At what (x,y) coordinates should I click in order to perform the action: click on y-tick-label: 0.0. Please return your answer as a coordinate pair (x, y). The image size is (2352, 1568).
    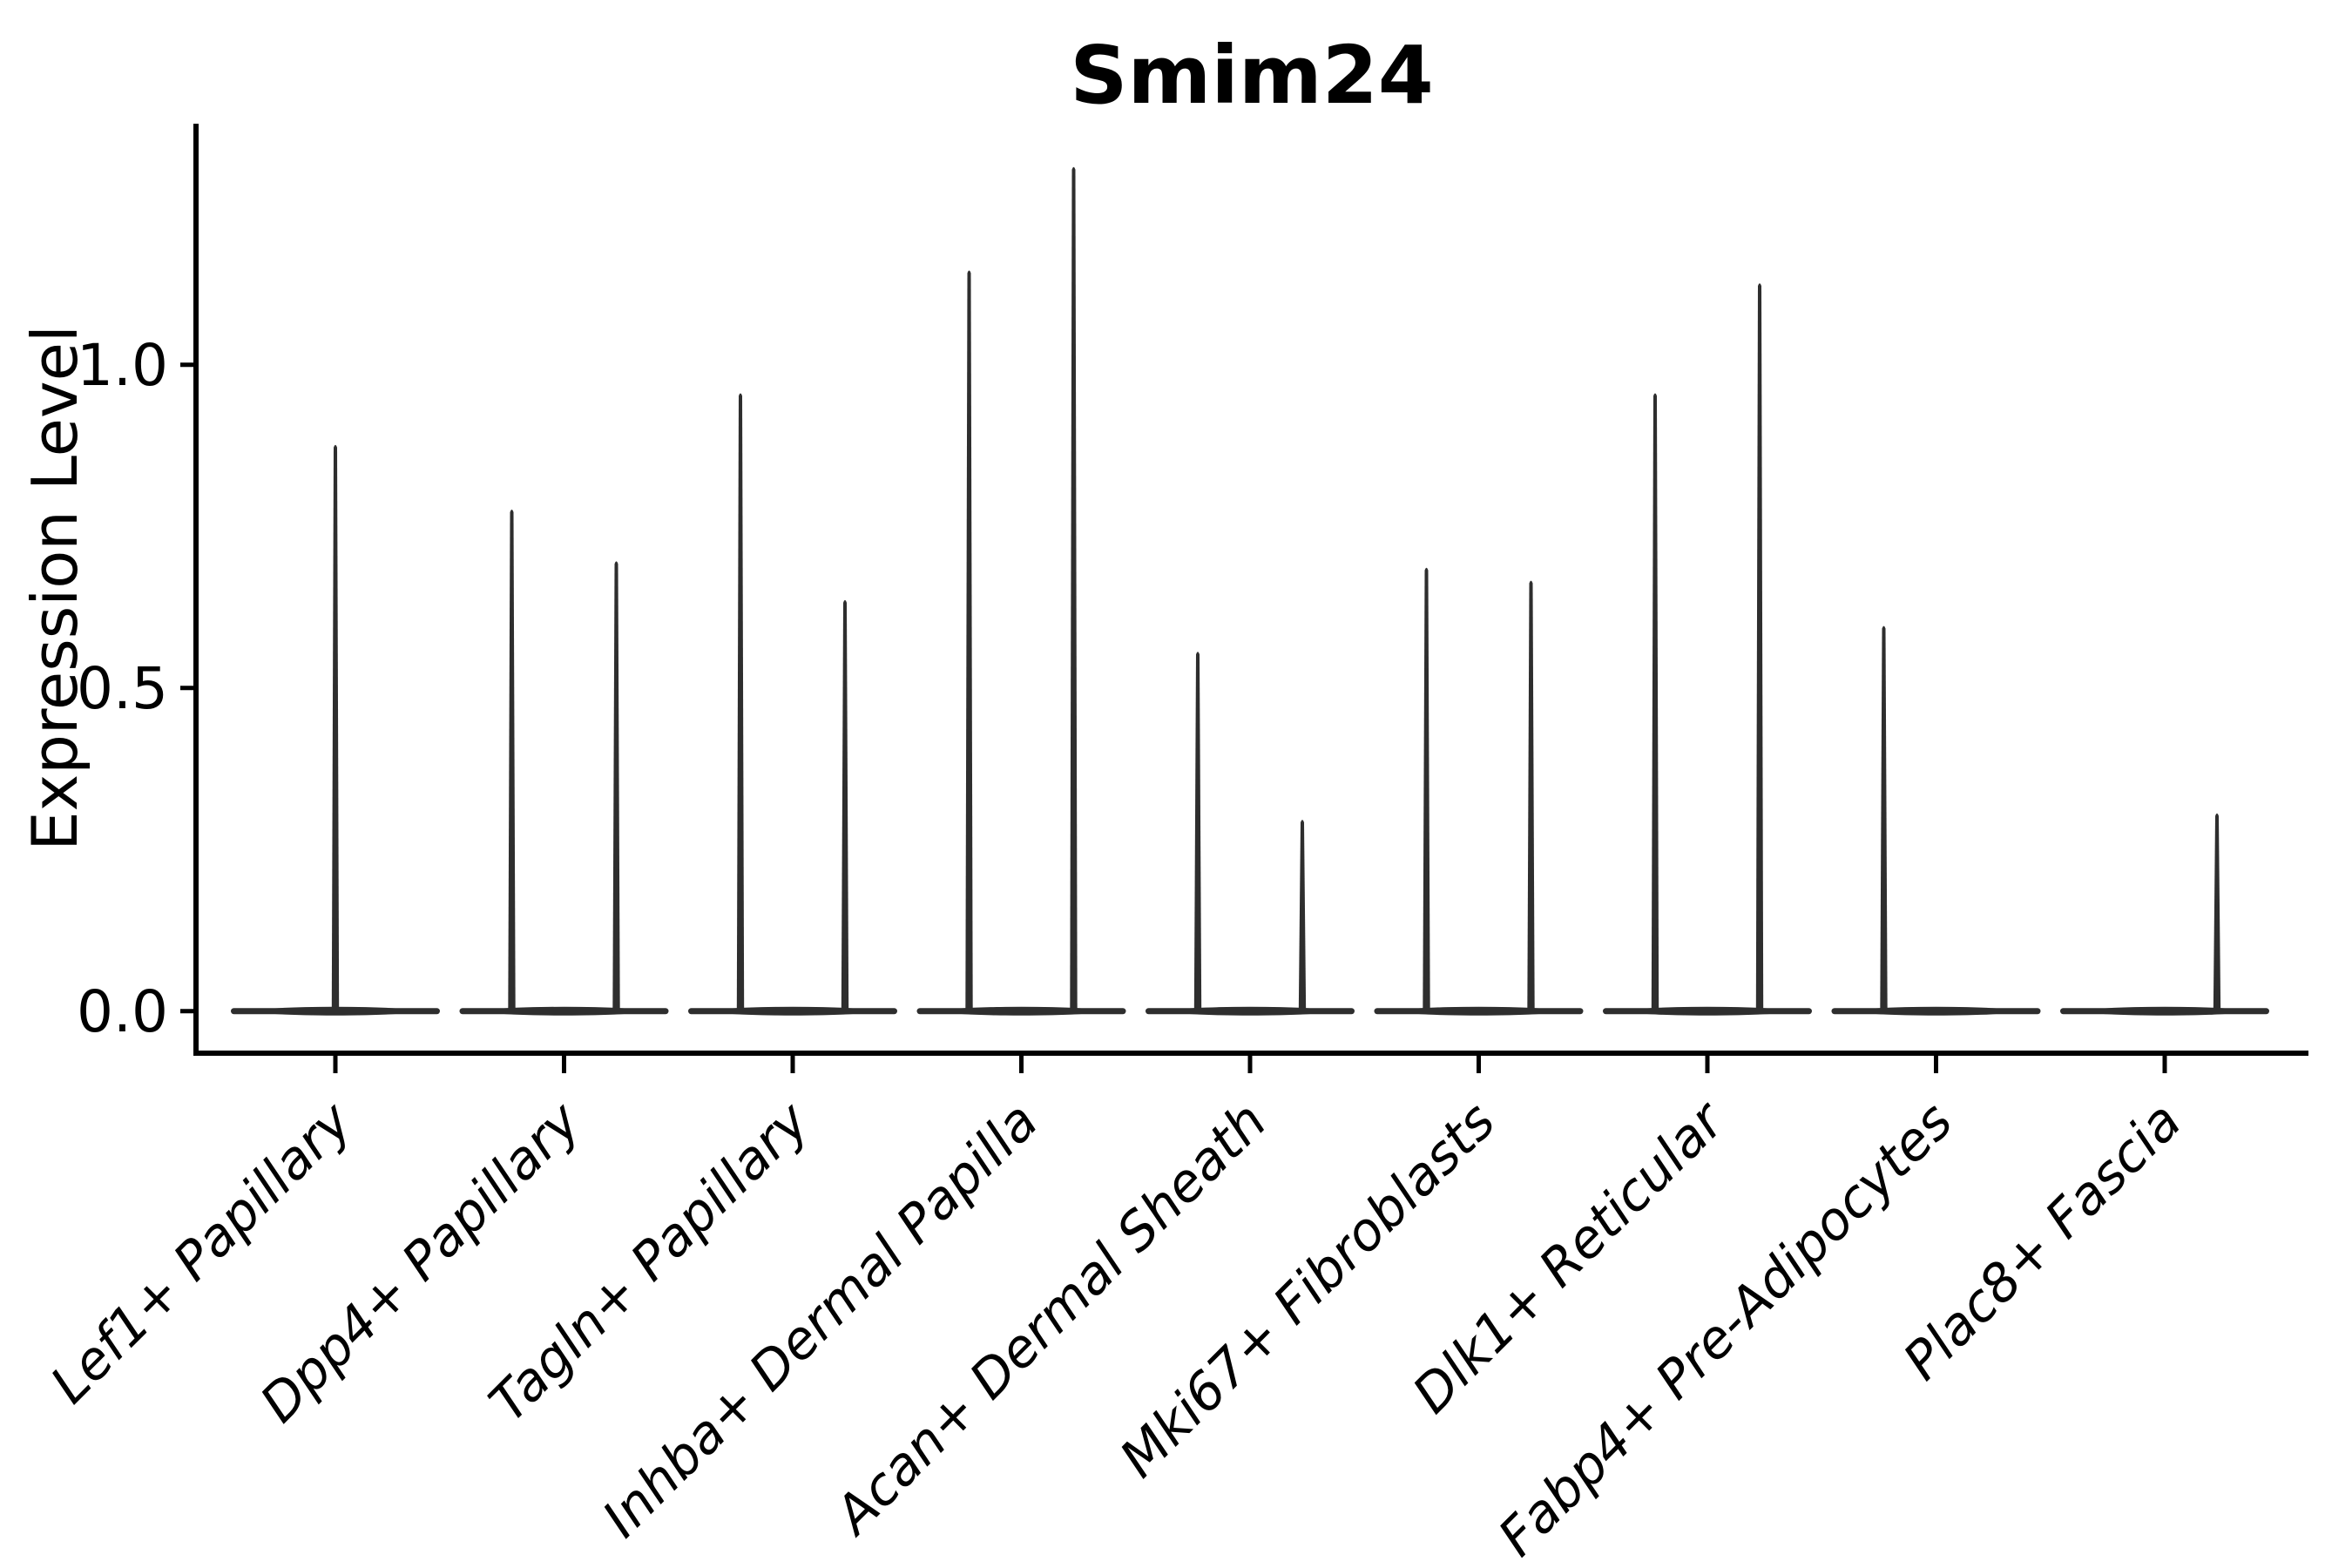
    Looking at the image, I should click on (122, 1012).